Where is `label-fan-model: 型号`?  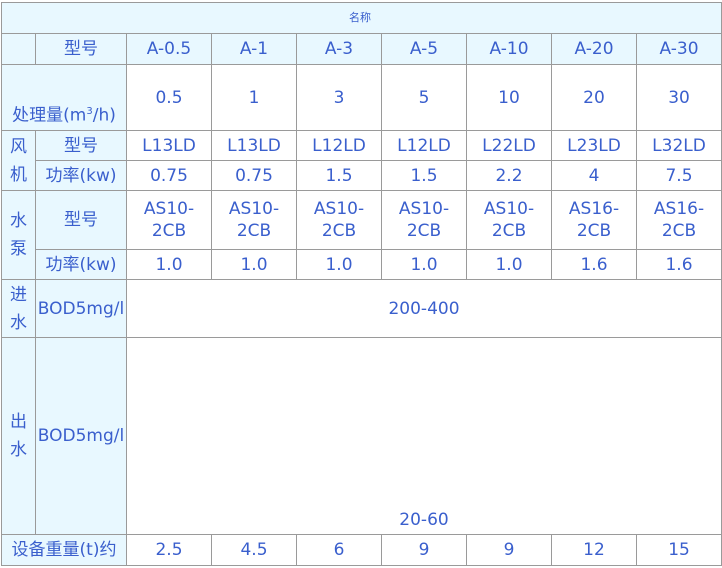 label-fan-model: 型号 is located at coordinates (81, 145).